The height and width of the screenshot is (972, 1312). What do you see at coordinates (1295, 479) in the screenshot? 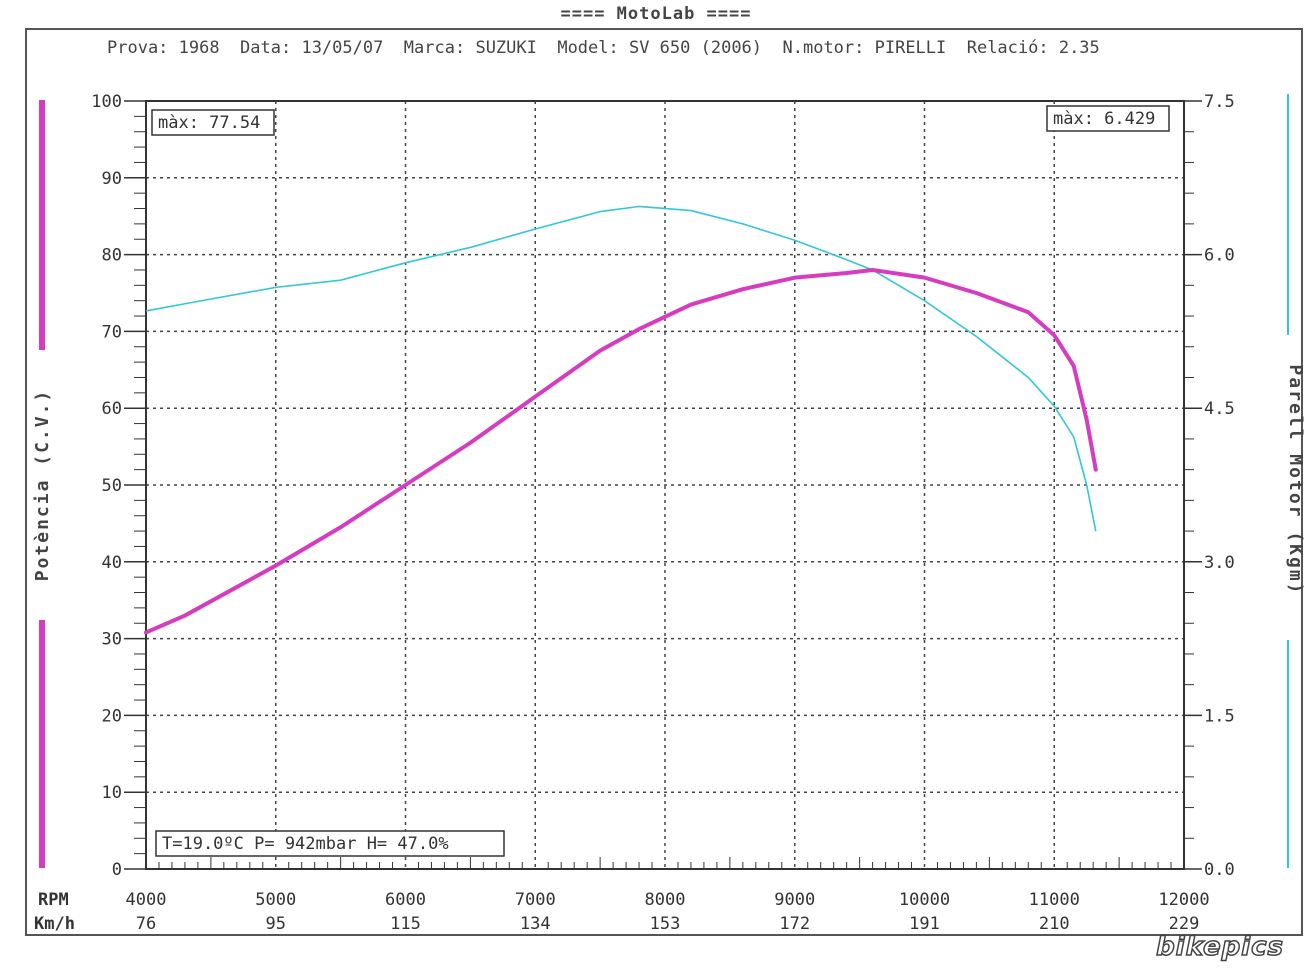
I see `y-right-axis-title: Parell Motor (Kgm)` at bounding box center [1295, 479].